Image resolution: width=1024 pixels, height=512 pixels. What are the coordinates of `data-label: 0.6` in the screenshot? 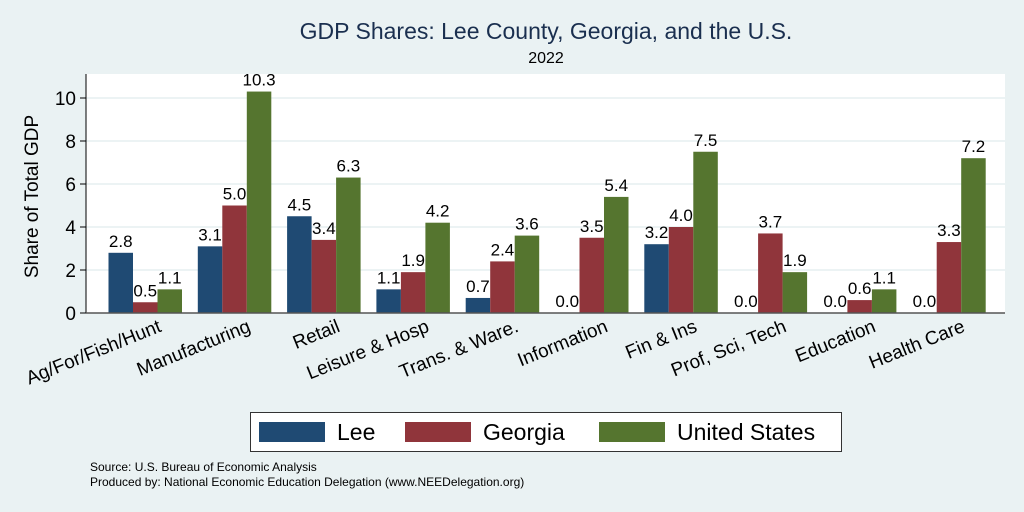 It's located at (860, 288).